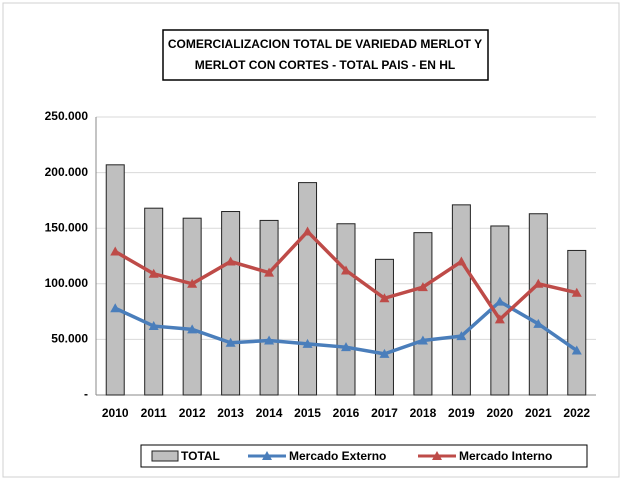 The width and height of the screenshot is (623, 488). I want to click on x-tick-label: 2012, so click(192, 413).